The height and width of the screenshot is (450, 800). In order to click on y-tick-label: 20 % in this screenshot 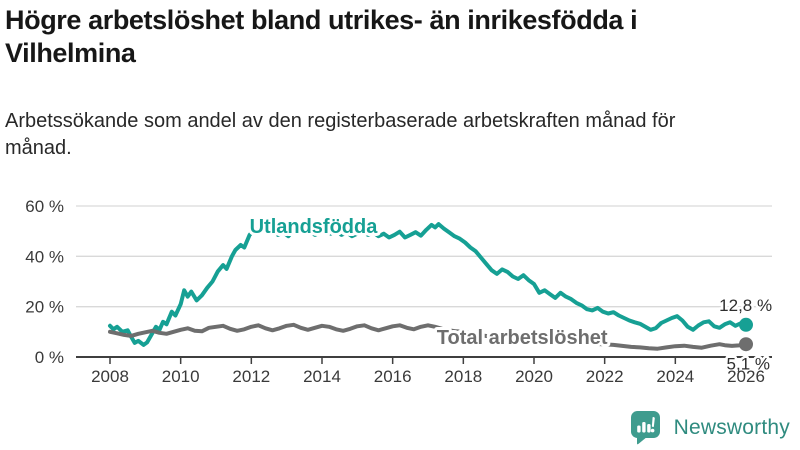, I will do `click(44, 307)`.